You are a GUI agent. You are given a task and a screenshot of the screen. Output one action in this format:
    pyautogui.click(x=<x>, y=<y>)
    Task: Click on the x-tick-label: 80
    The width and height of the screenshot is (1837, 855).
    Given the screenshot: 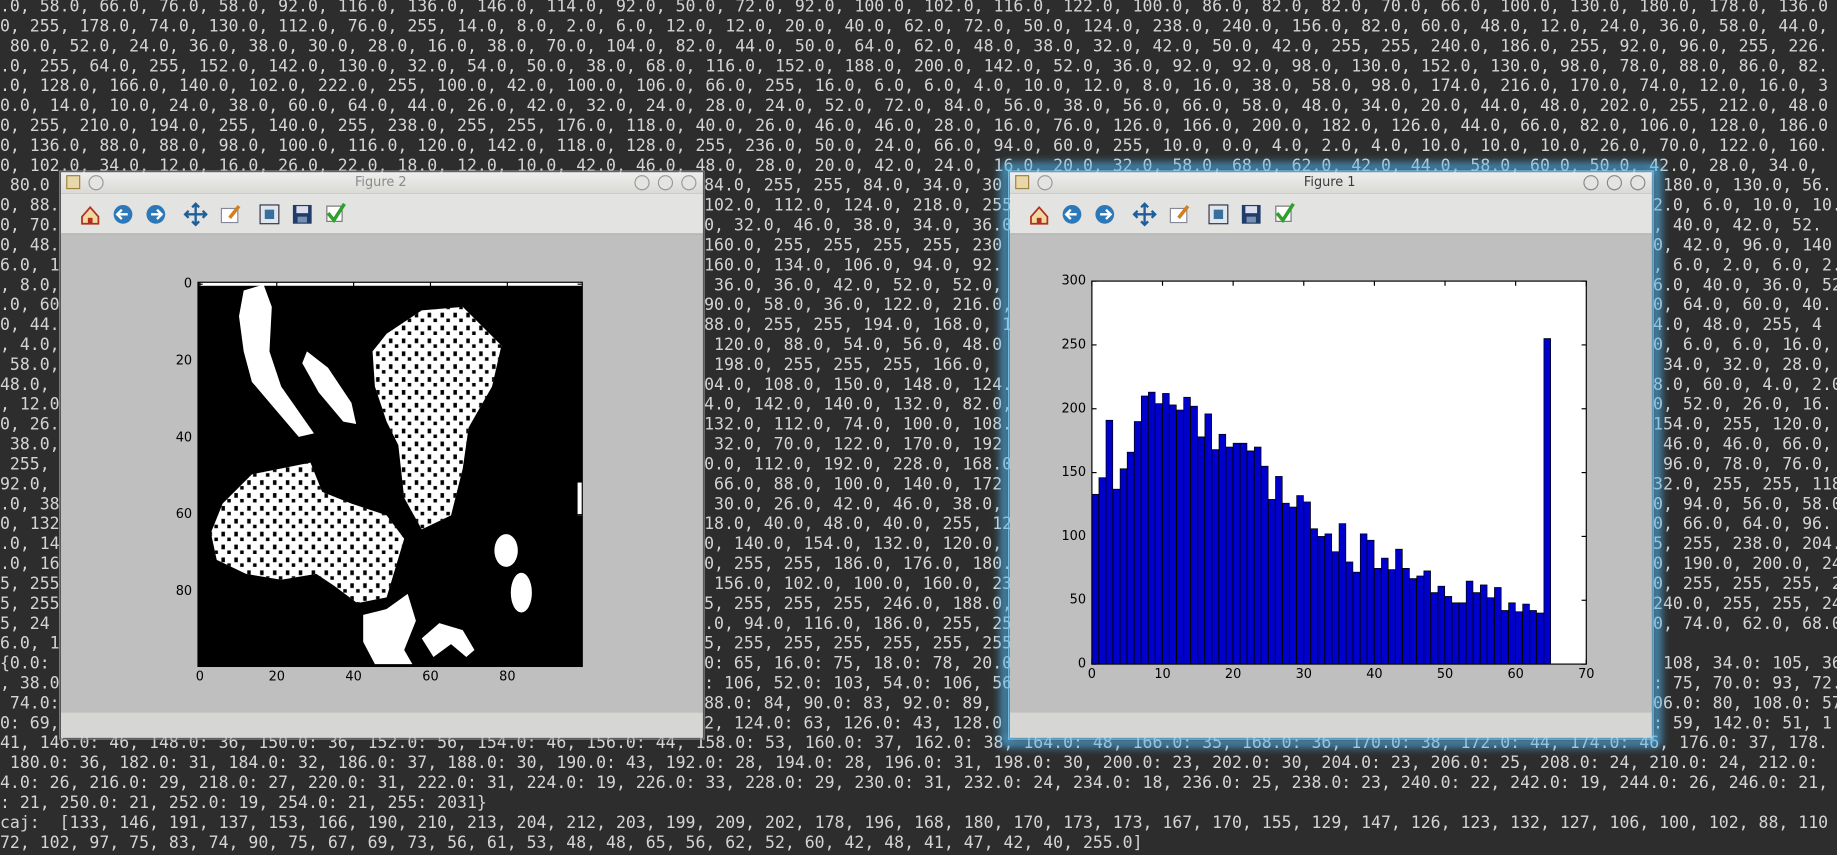 What is the action you would take?
    pyautogui.click(x=507, y=676)
    